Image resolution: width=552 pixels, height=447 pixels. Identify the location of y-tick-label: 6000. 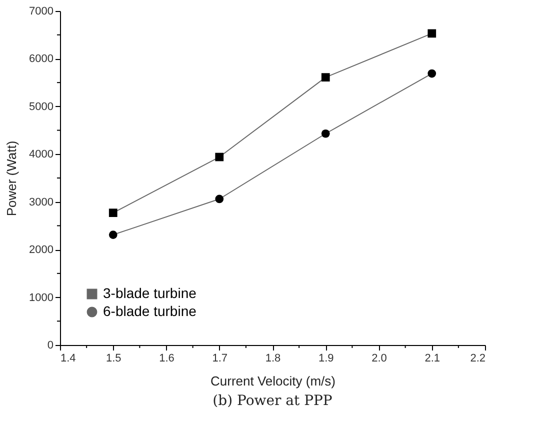
(41, 59).